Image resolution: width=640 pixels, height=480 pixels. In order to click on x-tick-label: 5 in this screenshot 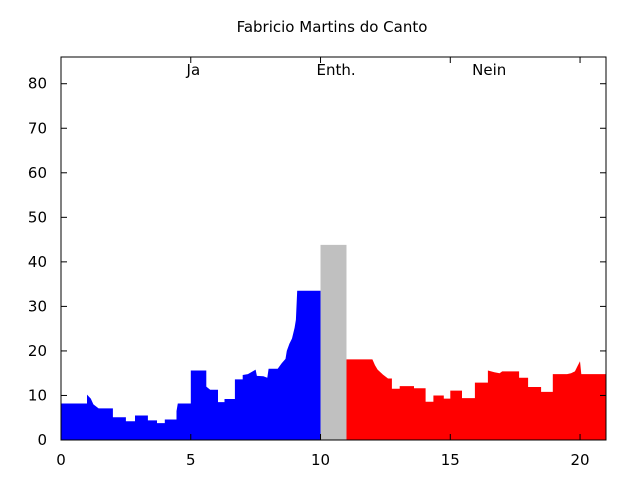, I will do `click(191, 460)`.